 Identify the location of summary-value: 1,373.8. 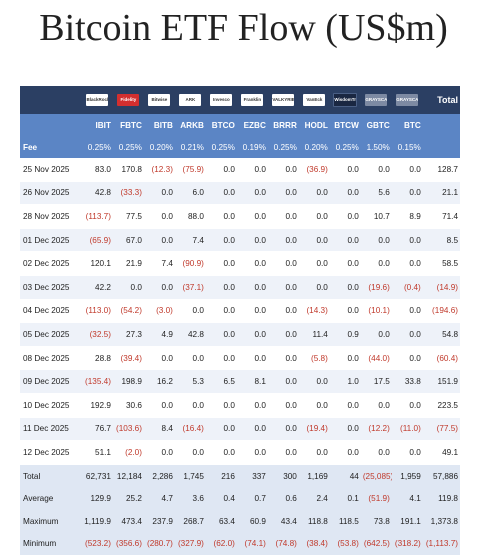
(441, 521).